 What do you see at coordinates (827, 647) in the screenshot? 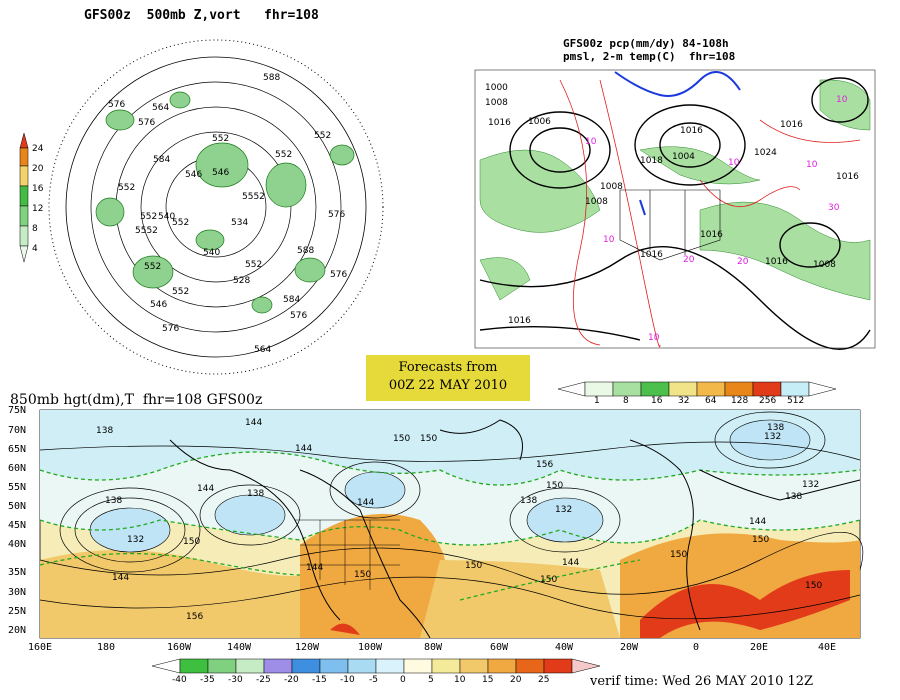
I see `lon-label: 40E` at bounding box center [827, 647].